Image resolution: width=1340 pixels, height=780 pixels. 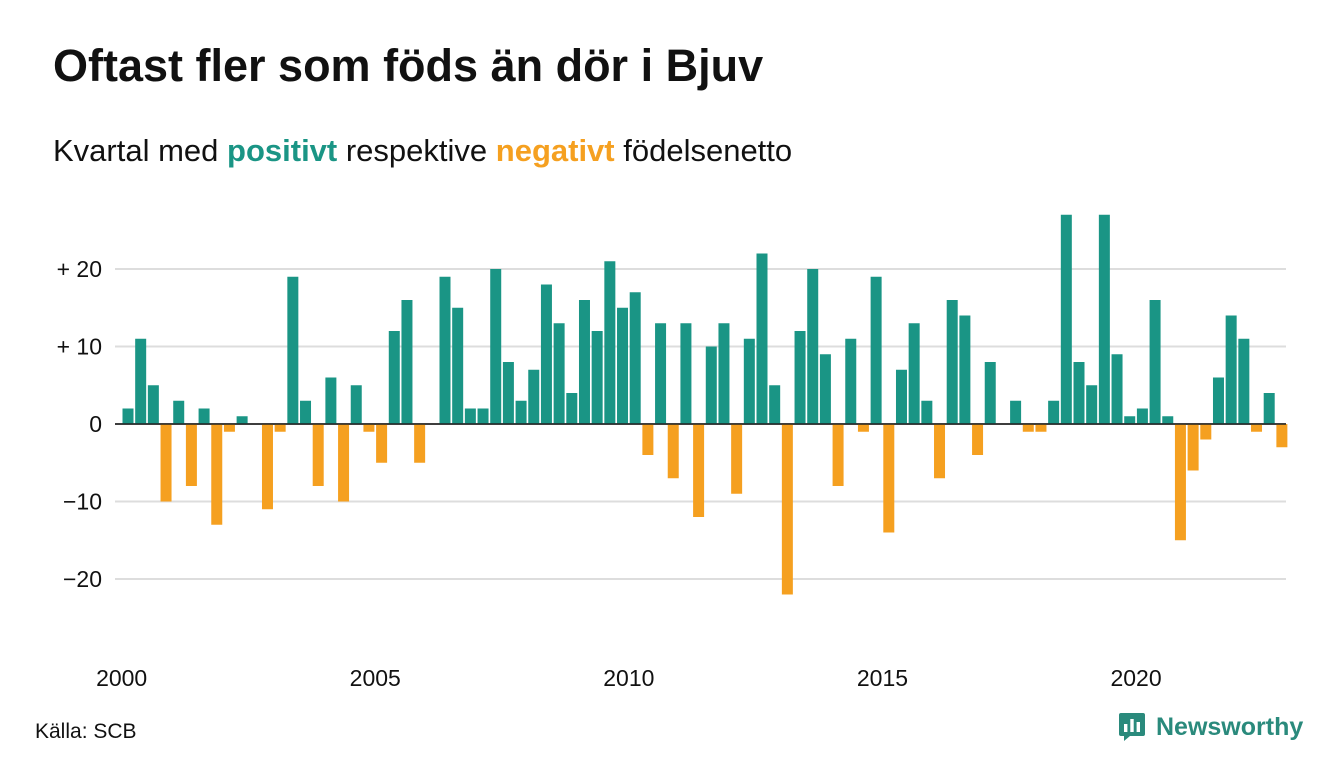 I want to click on chart-title: Oftast fler som föds än dör i Bjuv, so click(x=408, y=65).